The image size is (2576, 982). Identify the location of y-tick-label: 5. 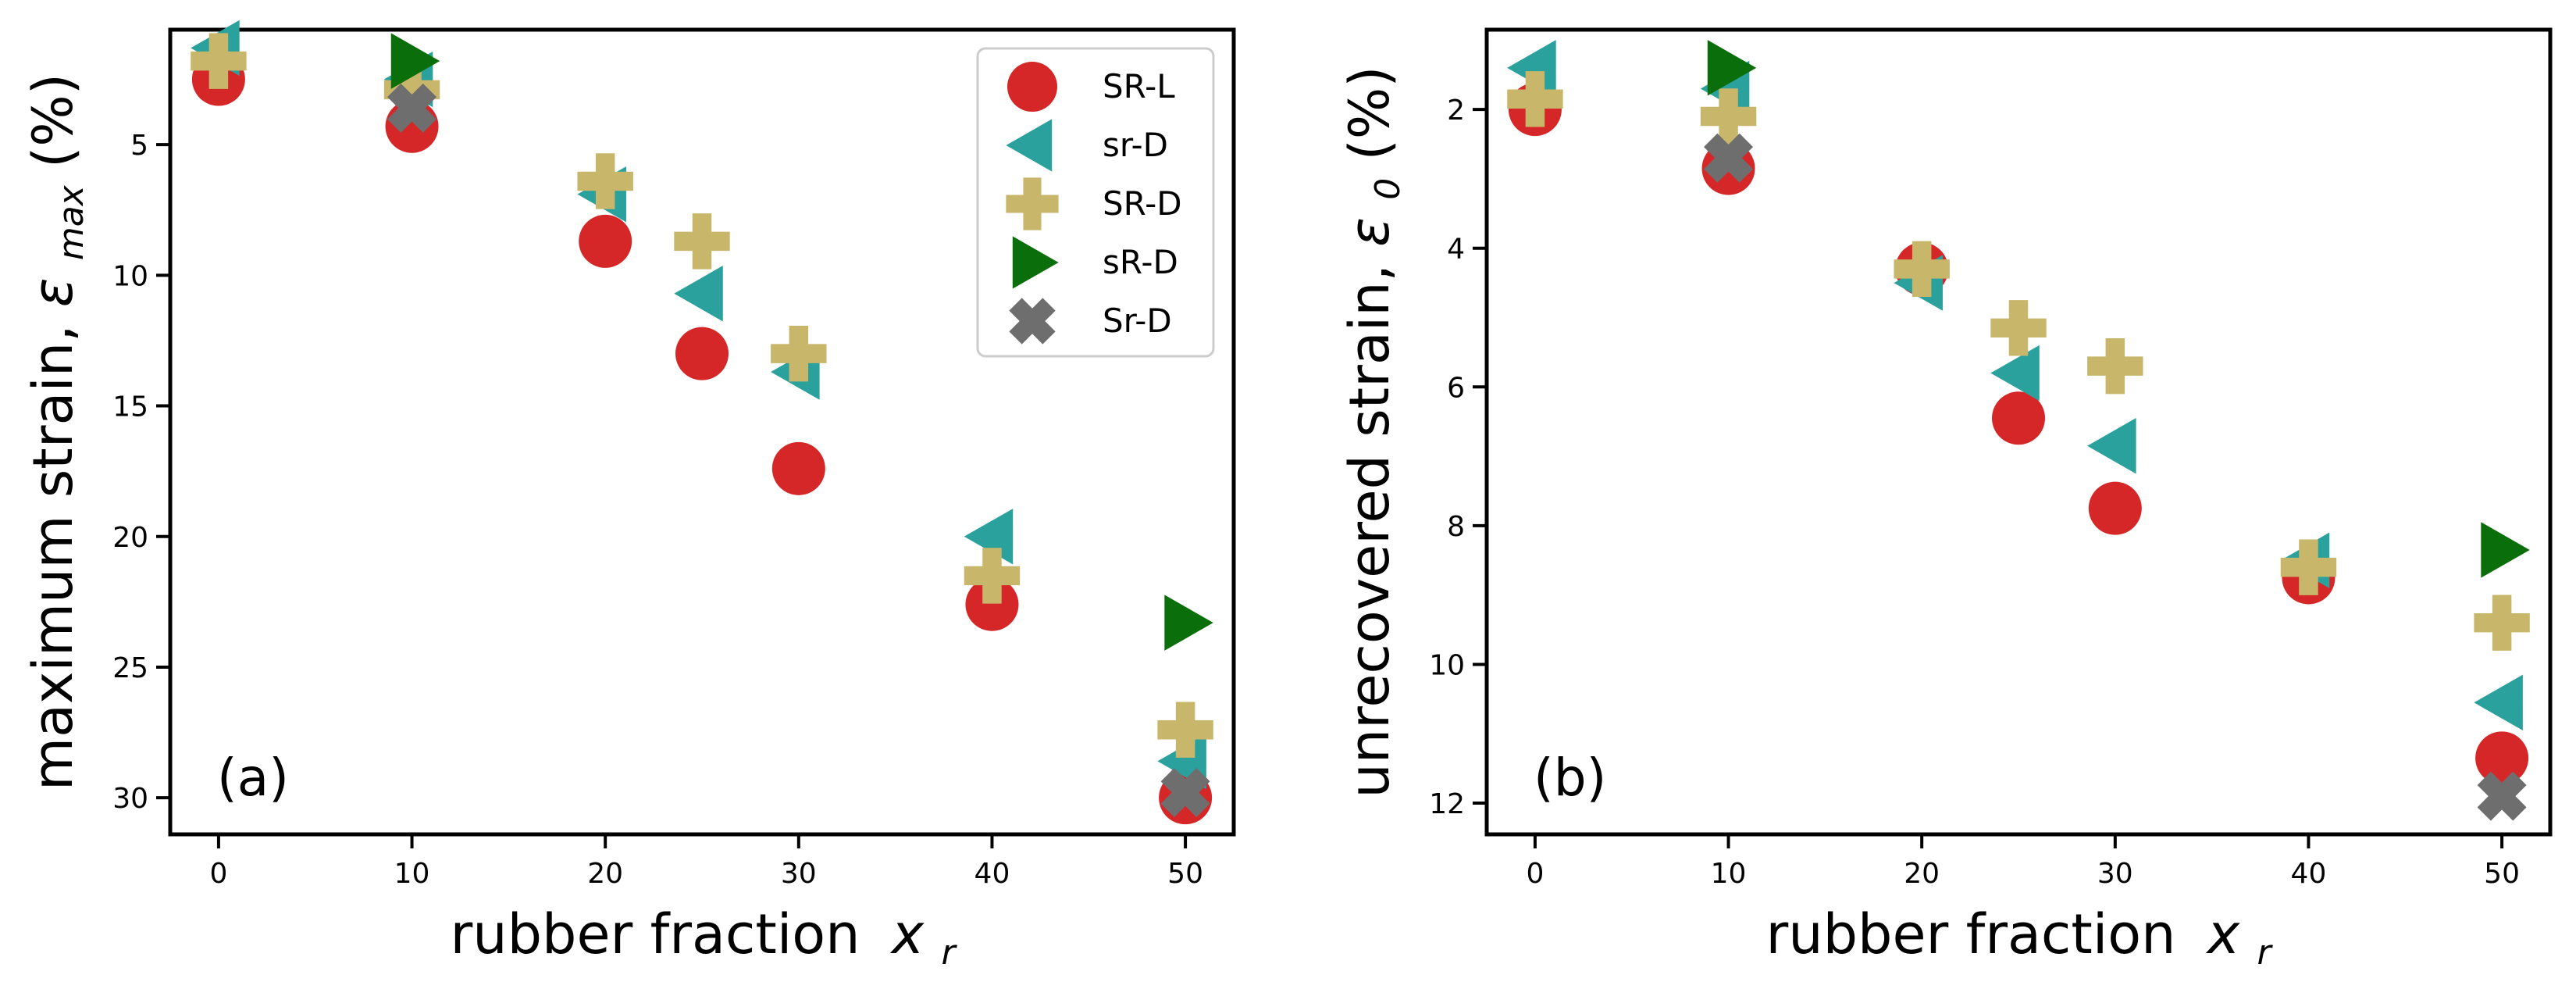
(139, 146).